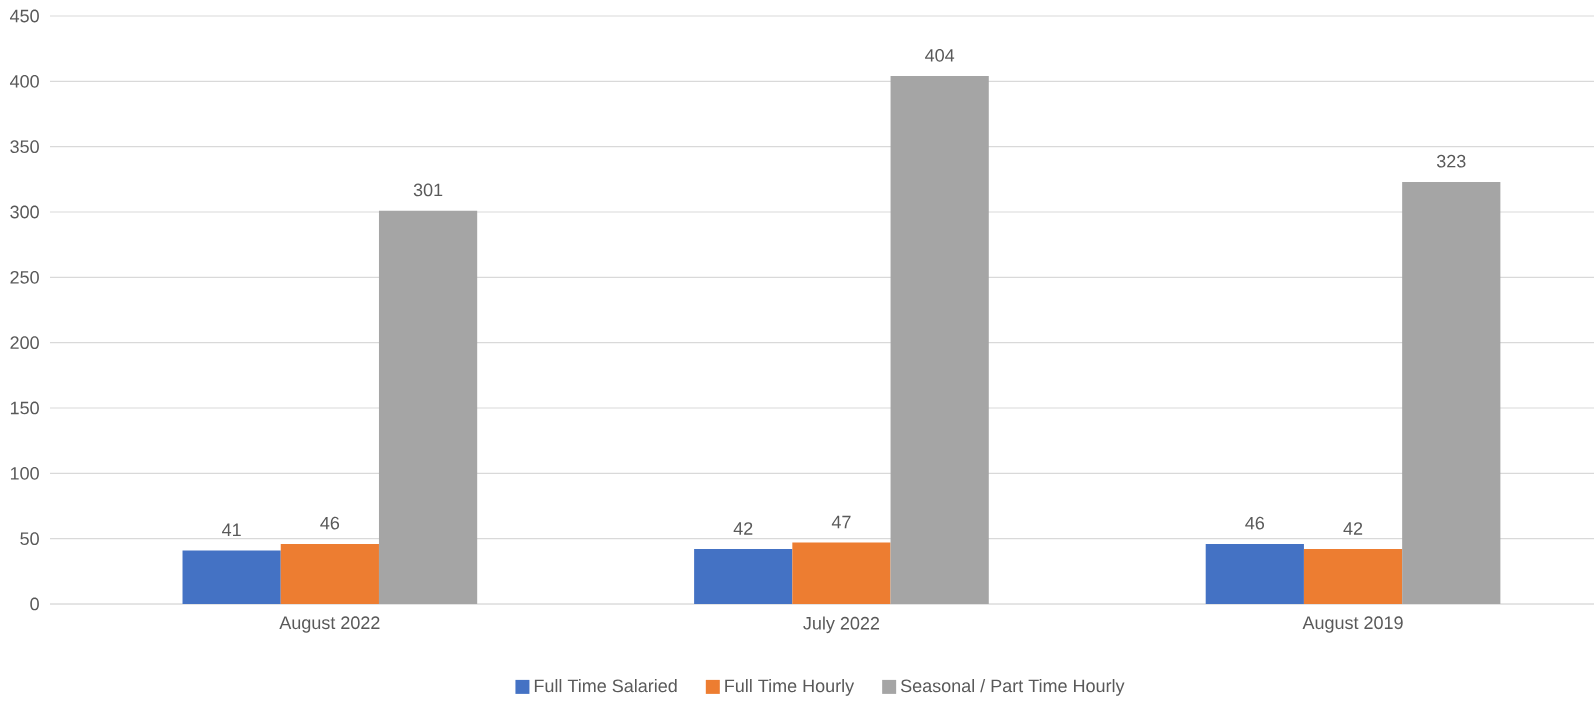 The image size is (1596, 701). What do you see at coordinates (24, 343) in the screenshot?
I see `y-tick-label: 200` at bounding box center [24, 343].